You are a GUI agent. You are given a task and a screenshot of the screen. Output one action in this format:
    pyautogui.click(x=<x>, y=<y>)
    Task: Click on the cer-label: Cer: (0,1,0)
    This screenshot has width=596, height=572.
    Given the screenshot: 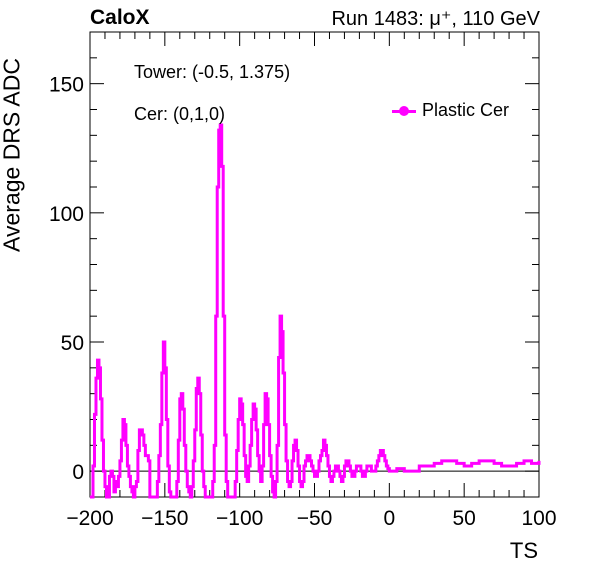 What is the action you would take?
    pyautogui.click(x=180, y=114)
    